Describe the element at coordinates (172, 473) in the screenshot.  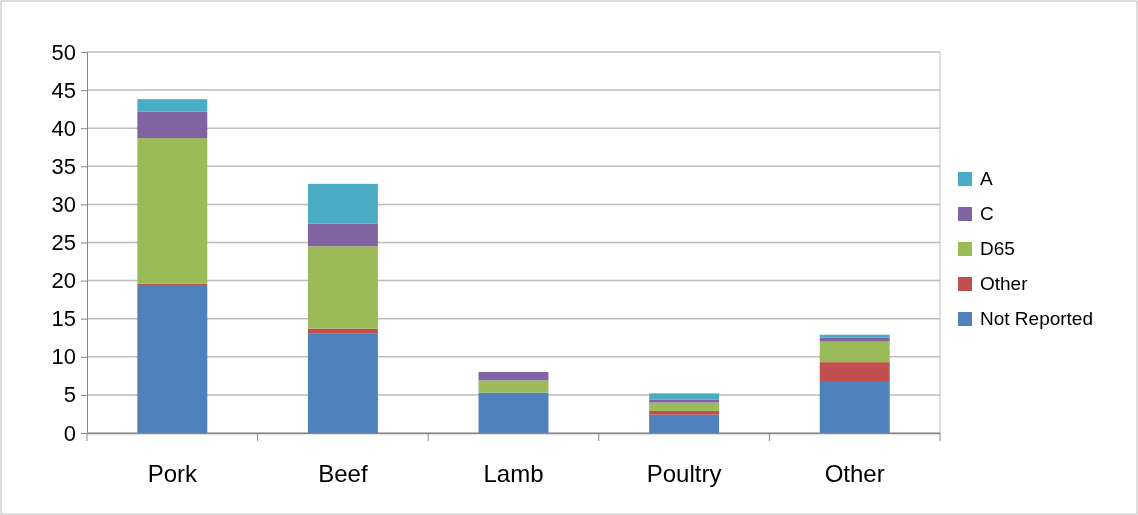
I see `x-tick-label: Pork` at that location.